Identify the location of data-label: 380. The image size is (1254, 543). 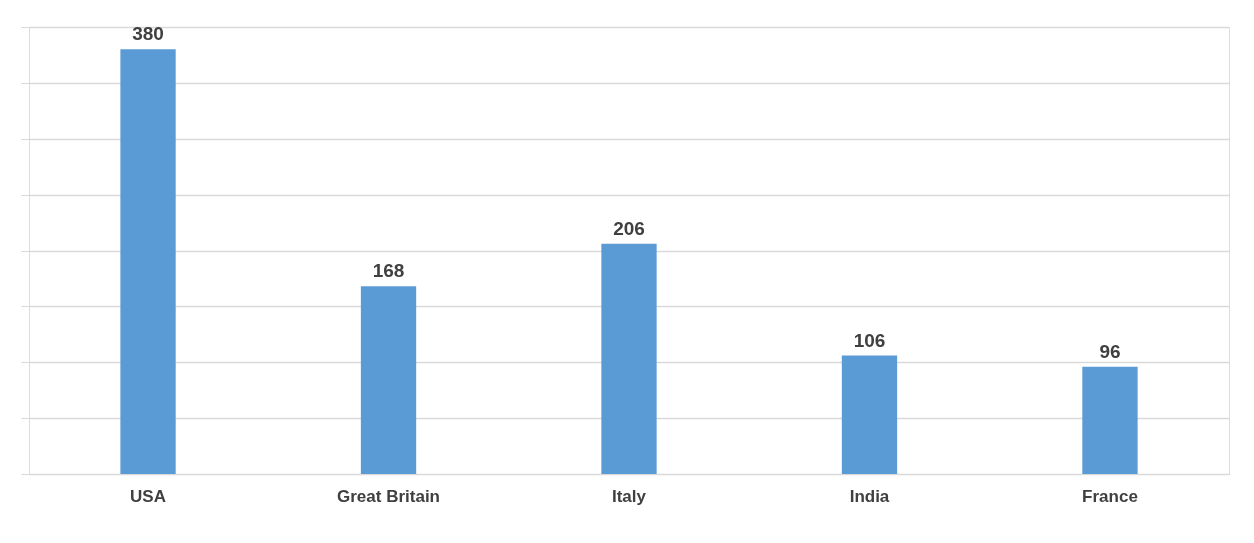
(148, 34).